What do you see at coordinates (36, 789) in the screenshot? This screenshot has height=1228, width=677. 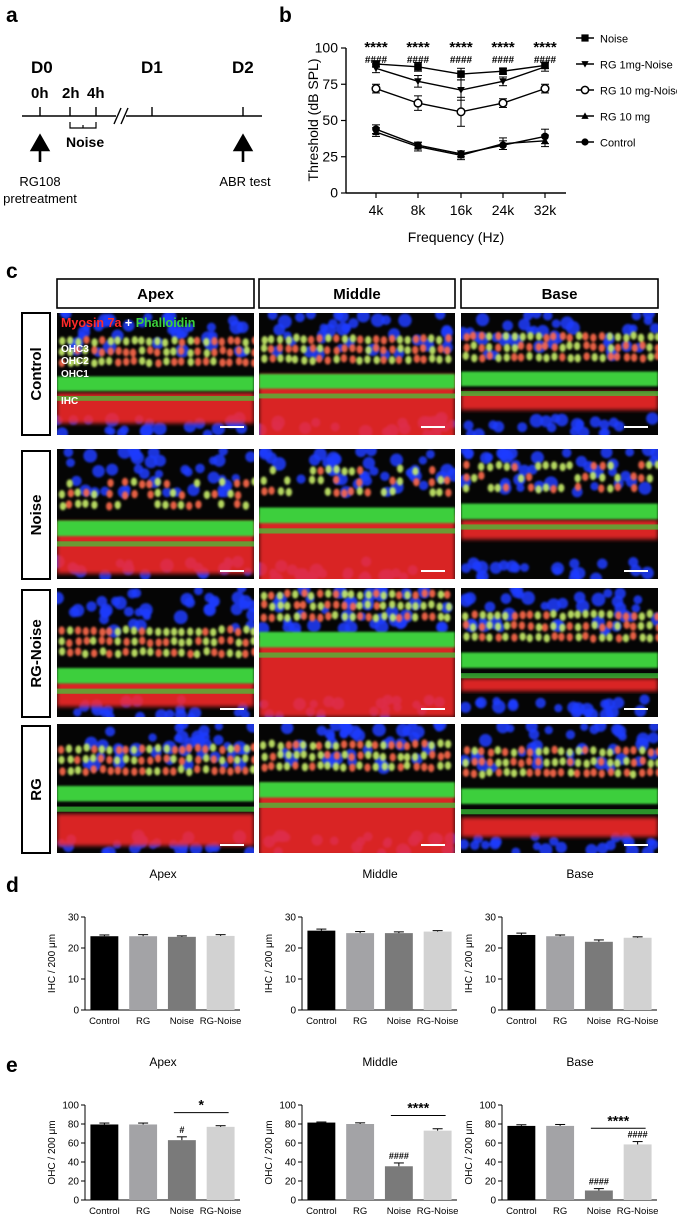 I see `row-header-rg: RG` at bounding box center [36, 789].